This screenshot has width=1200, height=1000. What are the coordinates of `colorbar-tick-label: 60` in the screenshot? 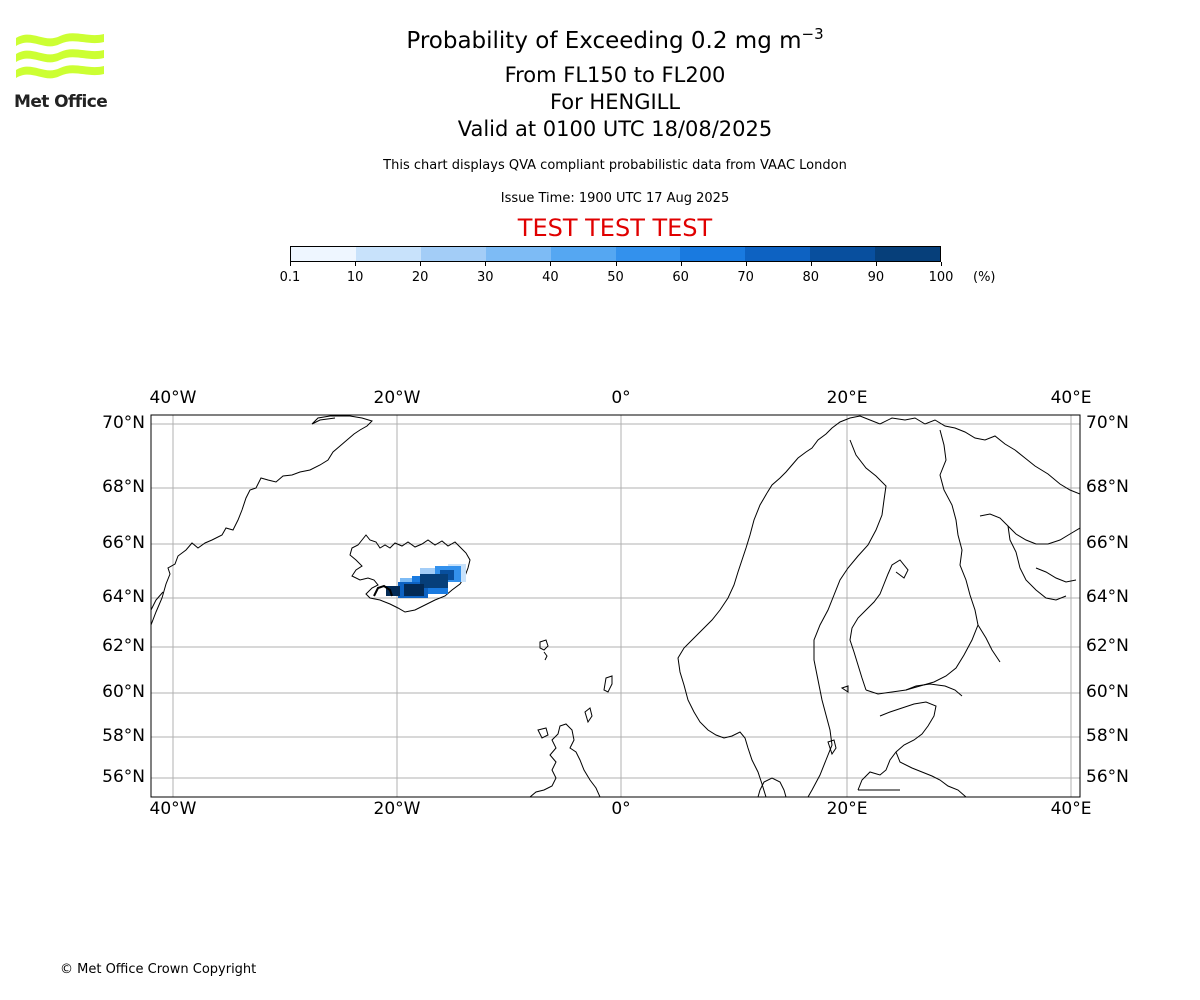 It's located at (680, 277).